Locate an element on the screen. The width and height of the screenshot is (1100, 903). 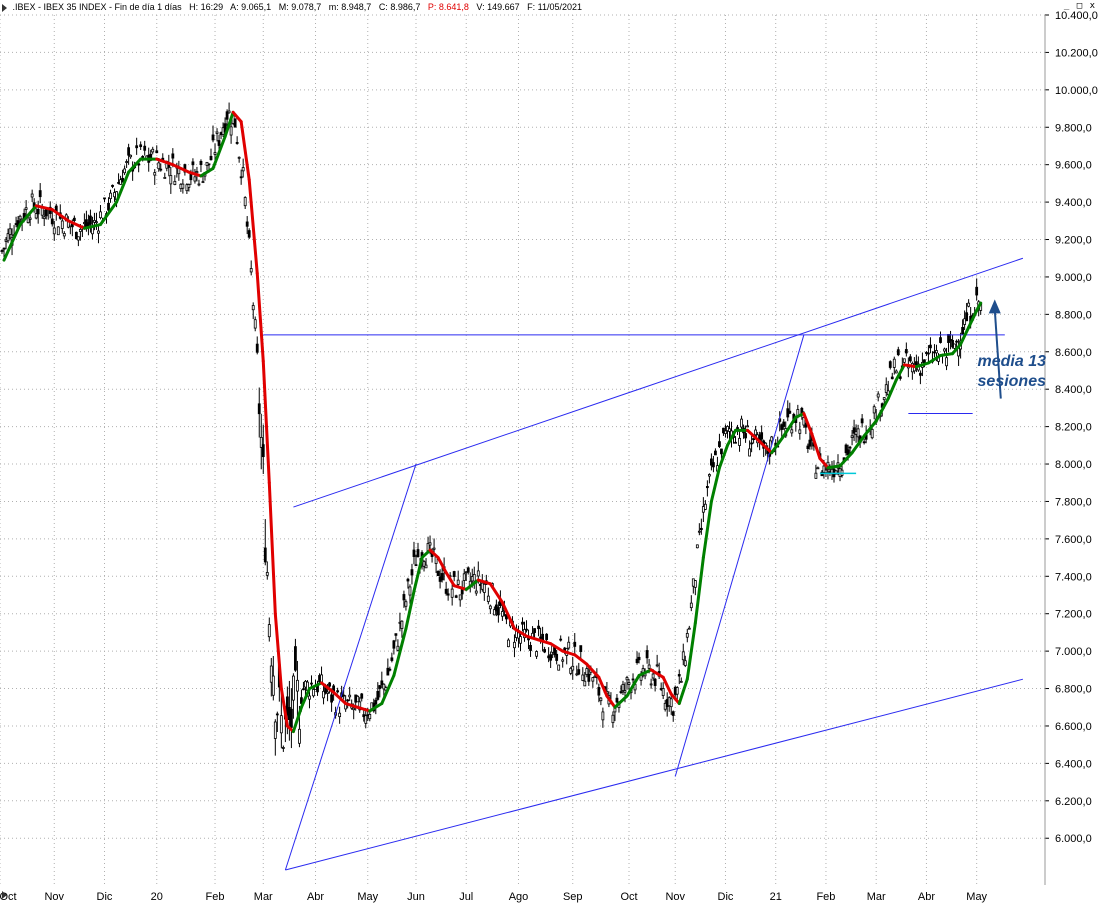
trendline is located at coordinates (654, 774).